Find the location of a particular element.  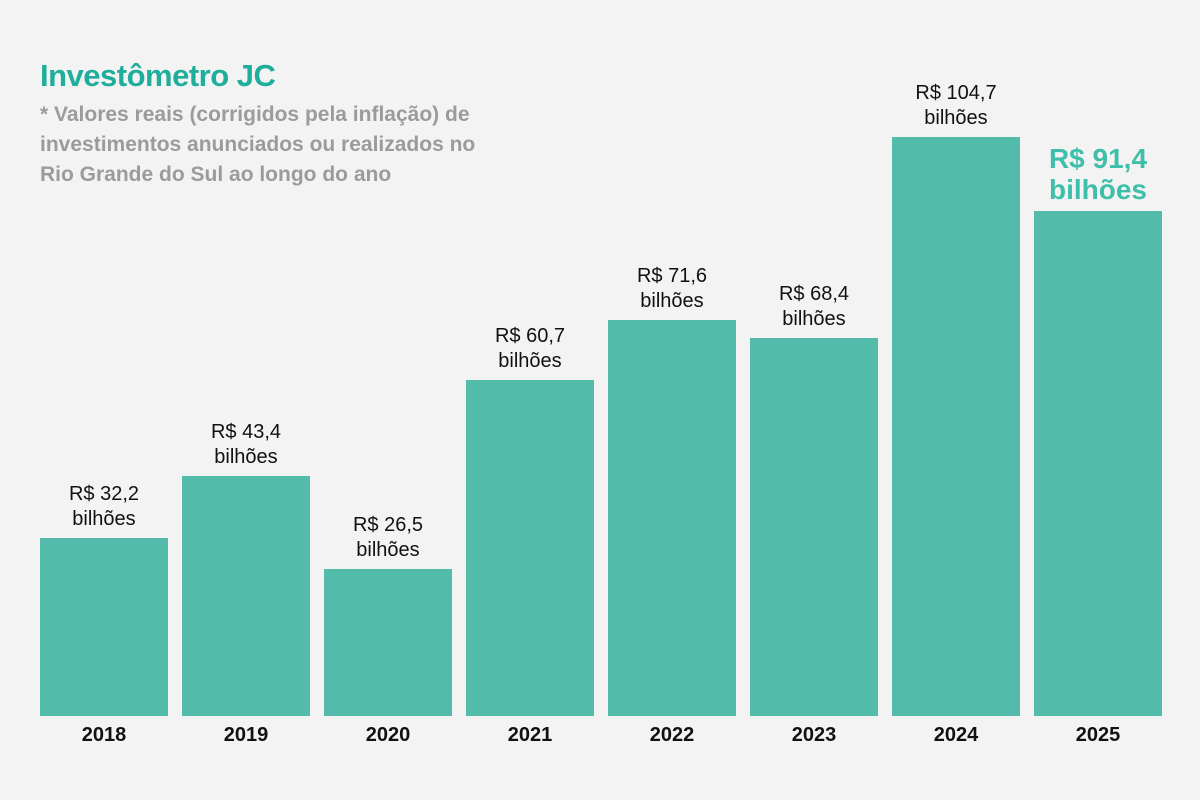

x-tick-label: 2019 is located at coordinates (246, 735).